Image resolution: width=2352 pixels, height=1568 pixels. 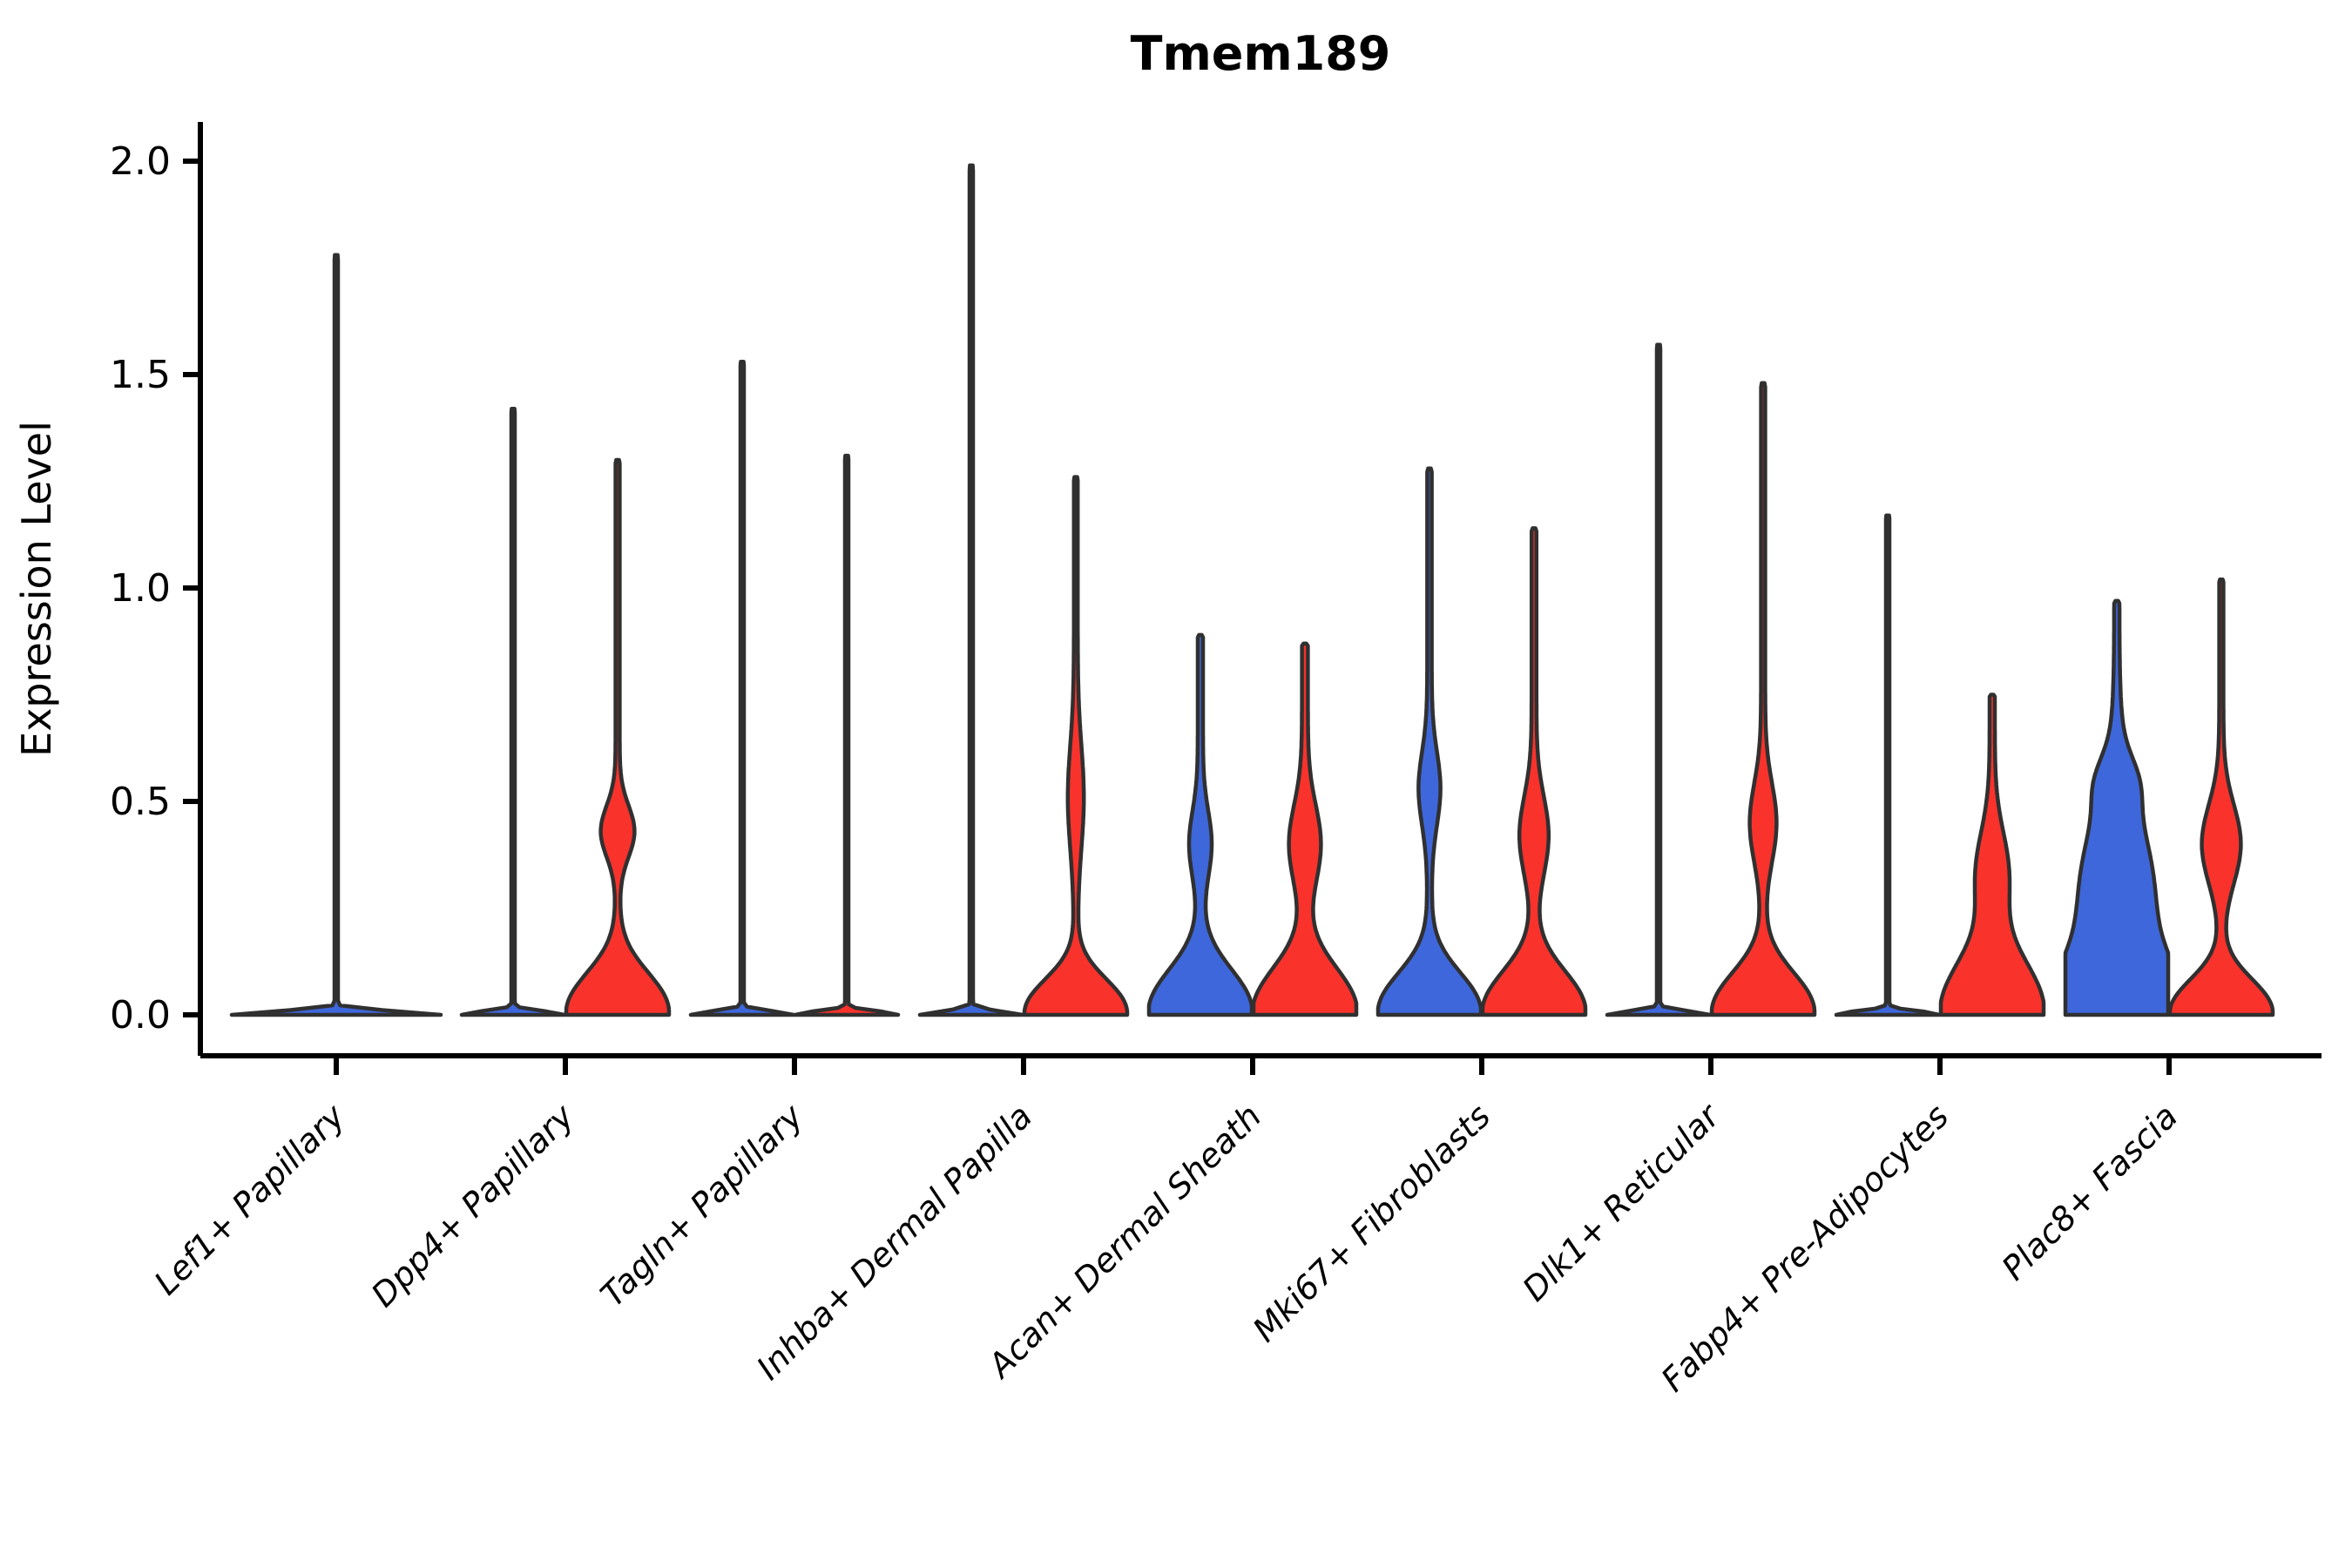 What do you see at coordinates (1372, 1223) in the screenshot?
I see `x-tick-label: Mki67+ Fibroblasts` at bounding box center [1372, 1223].